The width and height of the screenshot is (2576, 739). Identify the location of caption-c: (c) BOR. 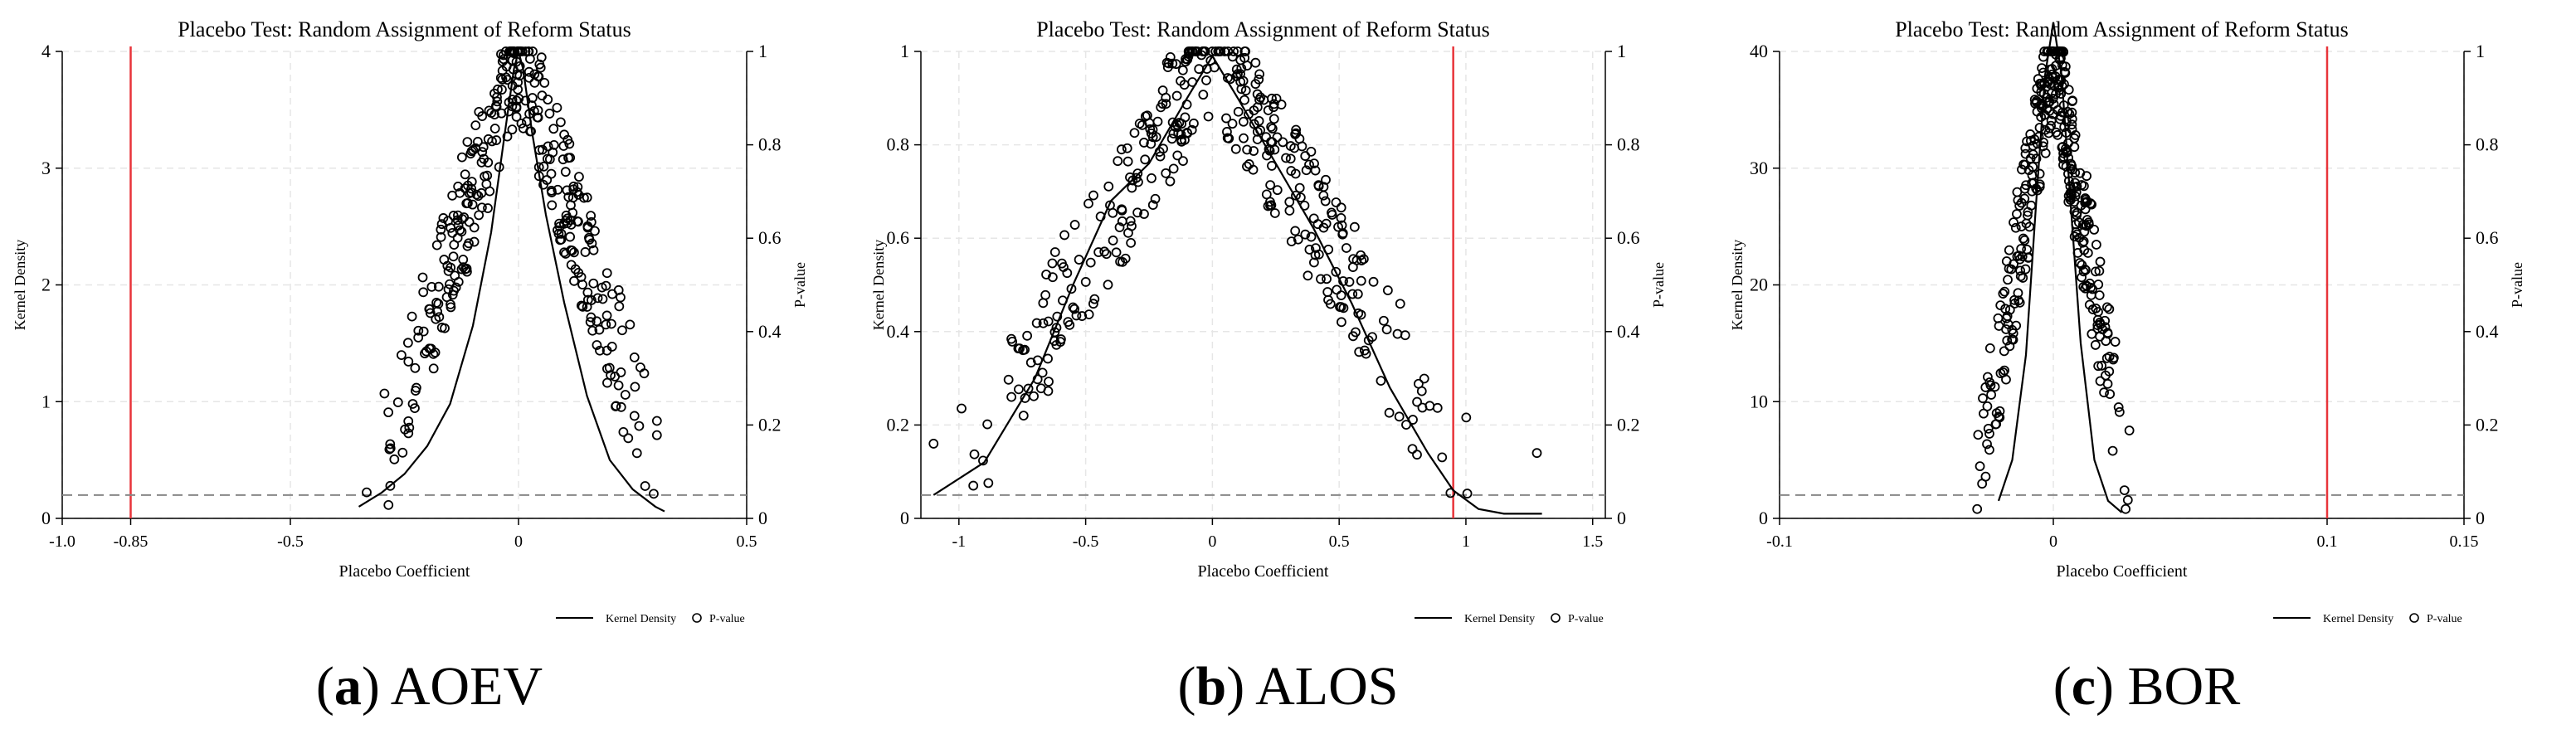
(2147, 686).